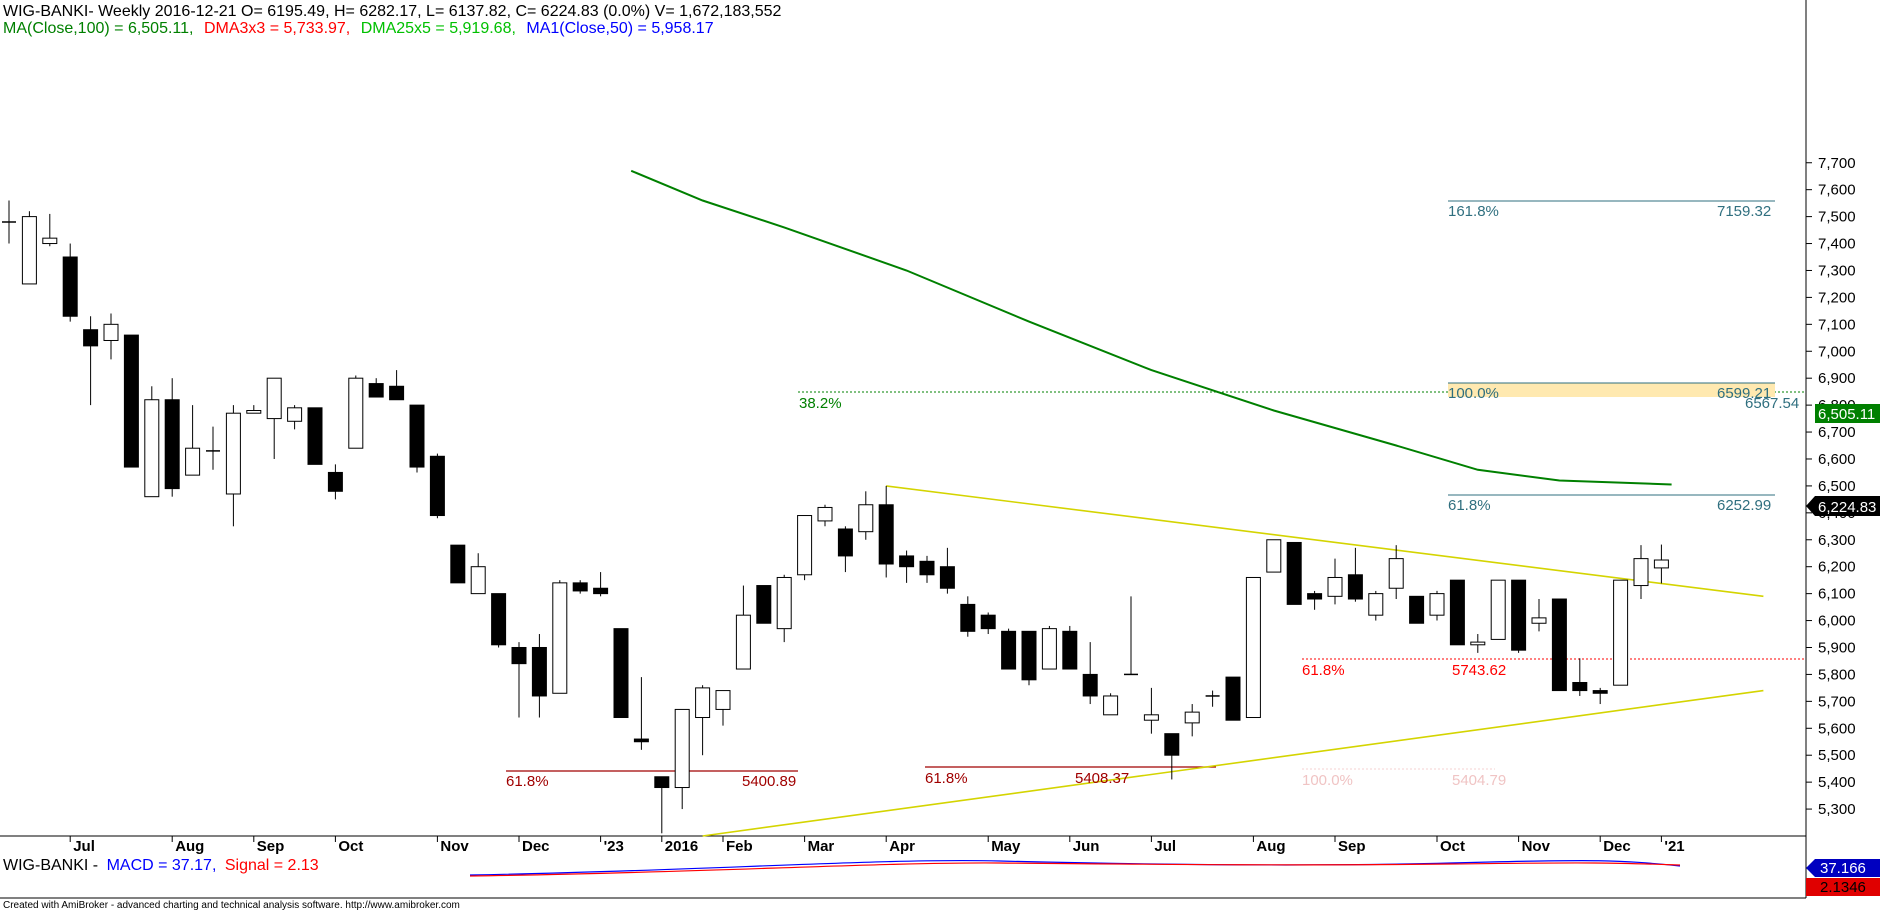 The width and height of the screenshot is (1880, 911). What do you see at coordinates (1323, 670) in the screenshot?
I see `fib-61-8-red: 61.8%` at bounding box center [1323, 670].